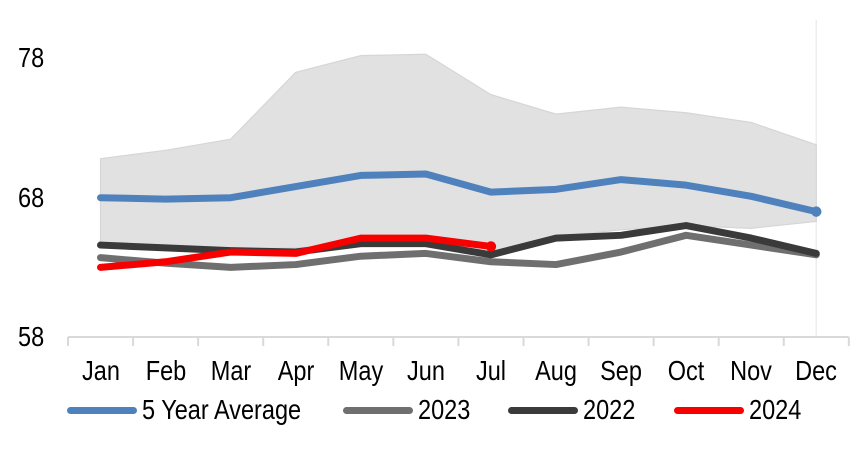  I want to click on x-axis-month-label: Nov, so click(751, 370).